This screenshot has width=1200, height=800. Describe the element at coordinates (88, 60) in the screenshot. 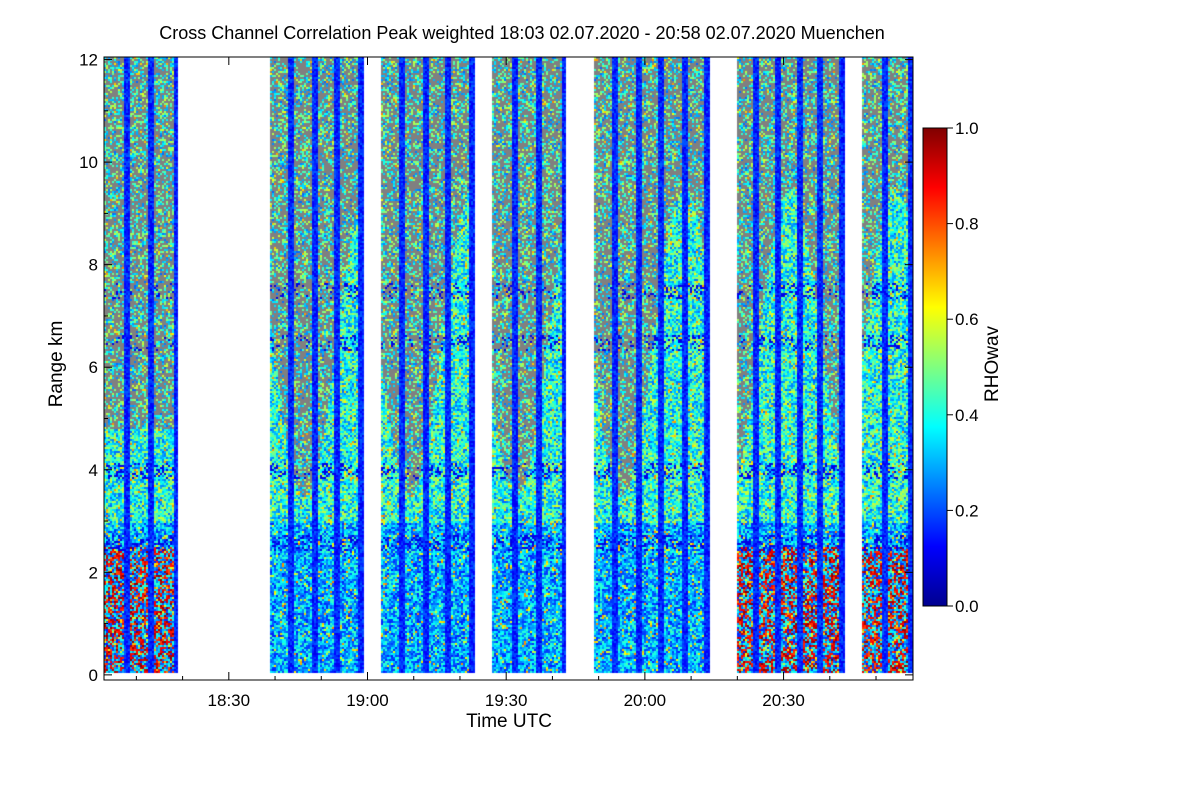

I see `y-tick-label: 12` at that location.